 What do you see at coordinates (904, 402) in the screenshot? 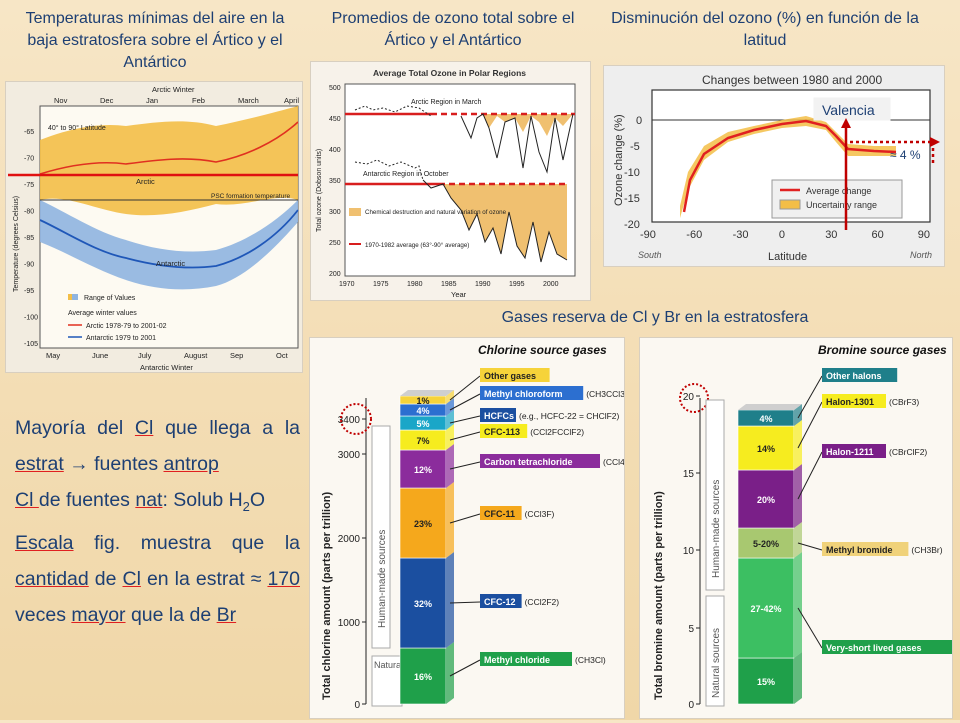
I see `segment-formula: (CBrF3)` at bounding box center [904, 402].